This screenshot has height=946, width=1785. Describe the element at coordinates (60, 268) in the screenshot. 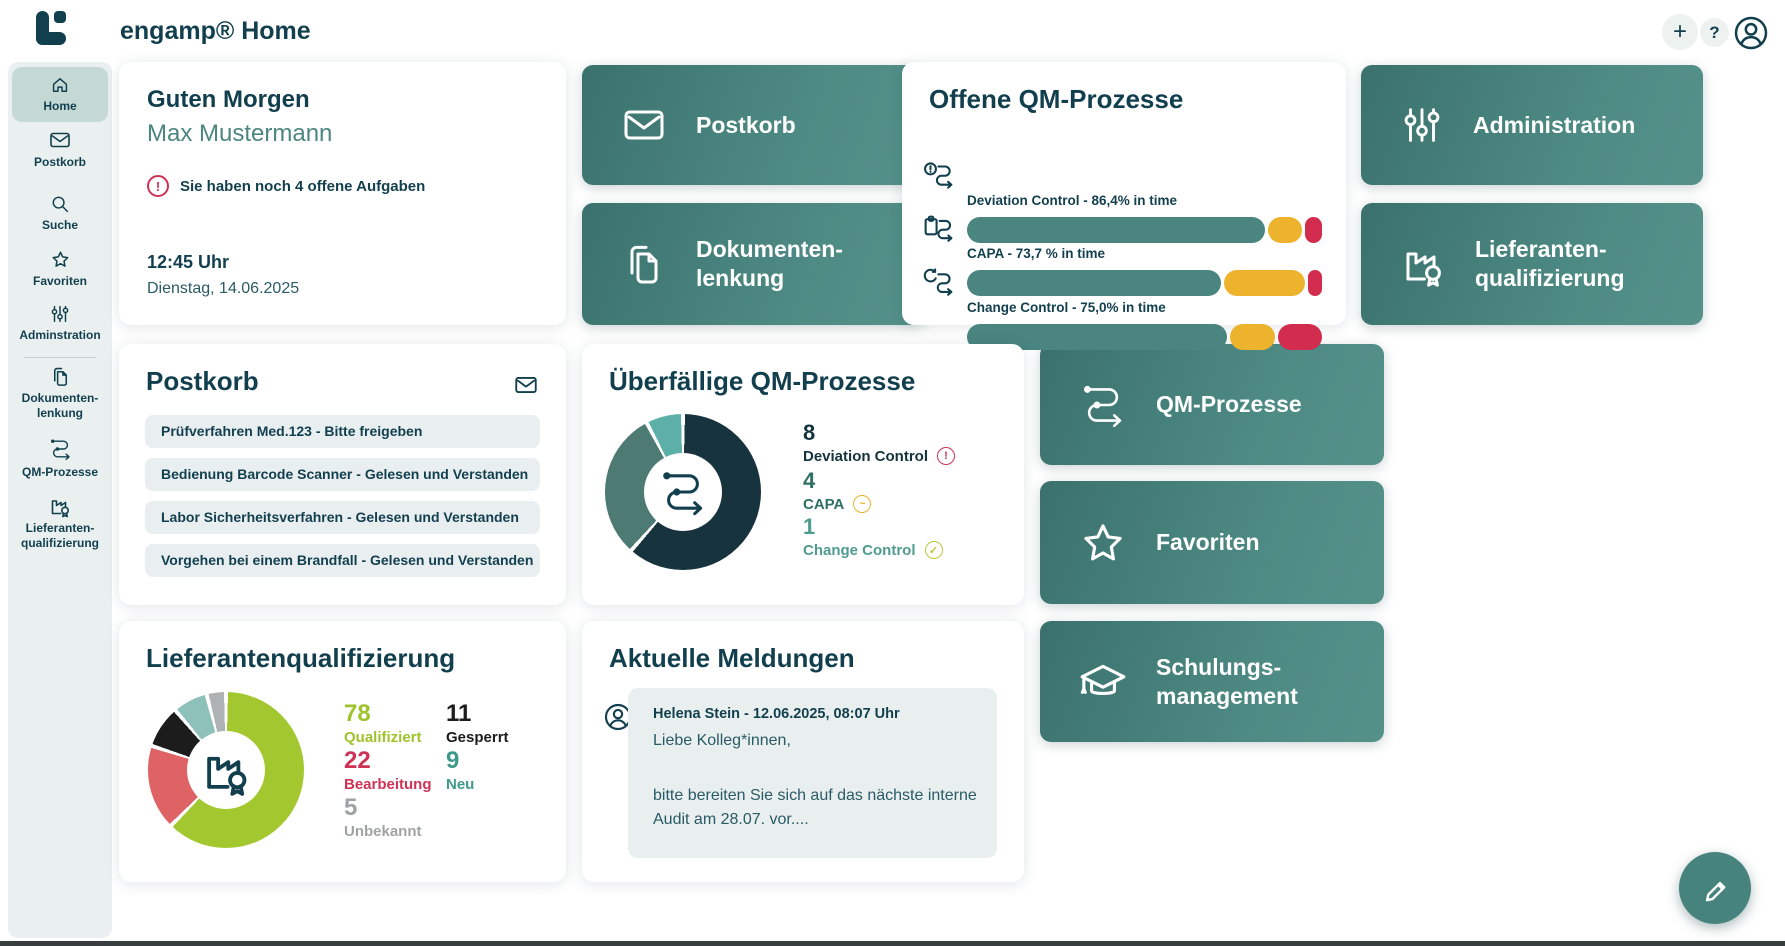

I see `sidebar-item-favoriten: Favoriten` at that location.